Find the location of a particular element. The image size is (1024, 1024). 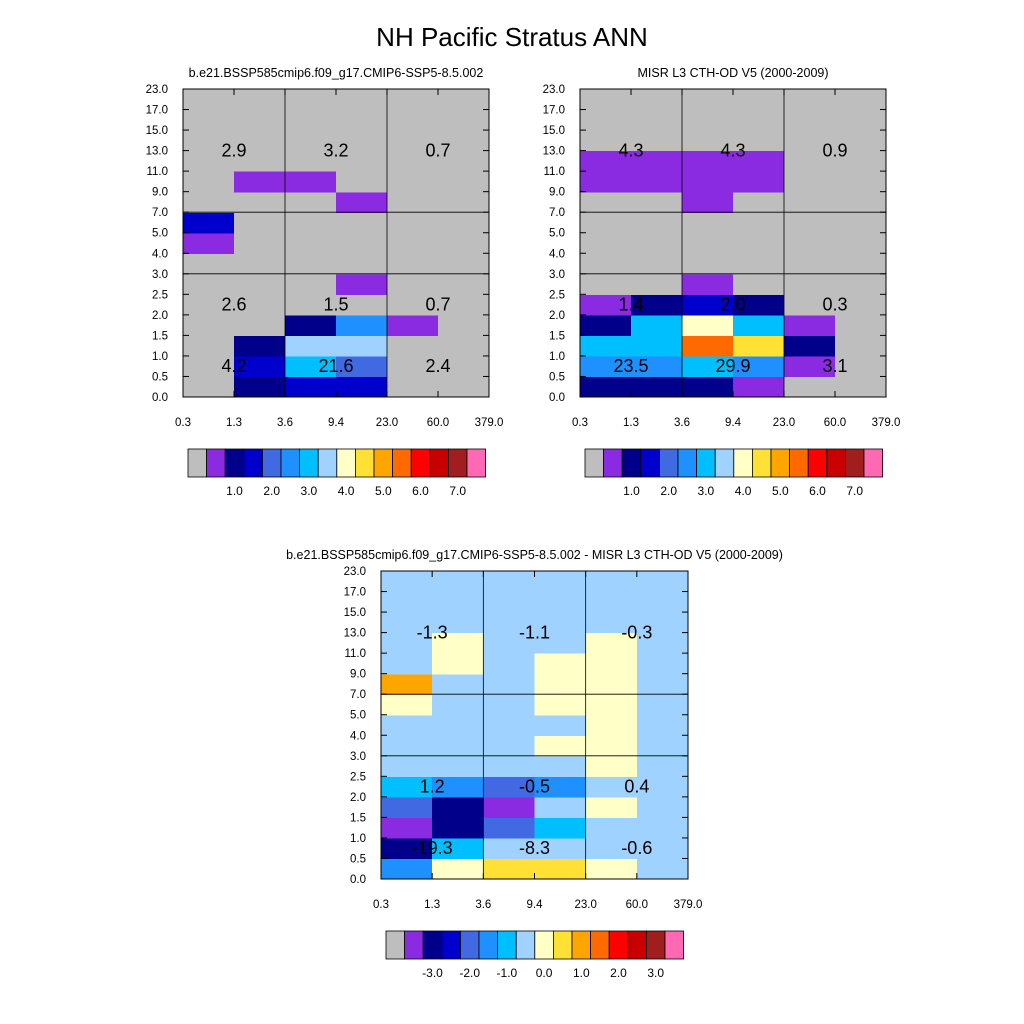

y-tick-label: 2.0 is located at coordinates (358, 798).